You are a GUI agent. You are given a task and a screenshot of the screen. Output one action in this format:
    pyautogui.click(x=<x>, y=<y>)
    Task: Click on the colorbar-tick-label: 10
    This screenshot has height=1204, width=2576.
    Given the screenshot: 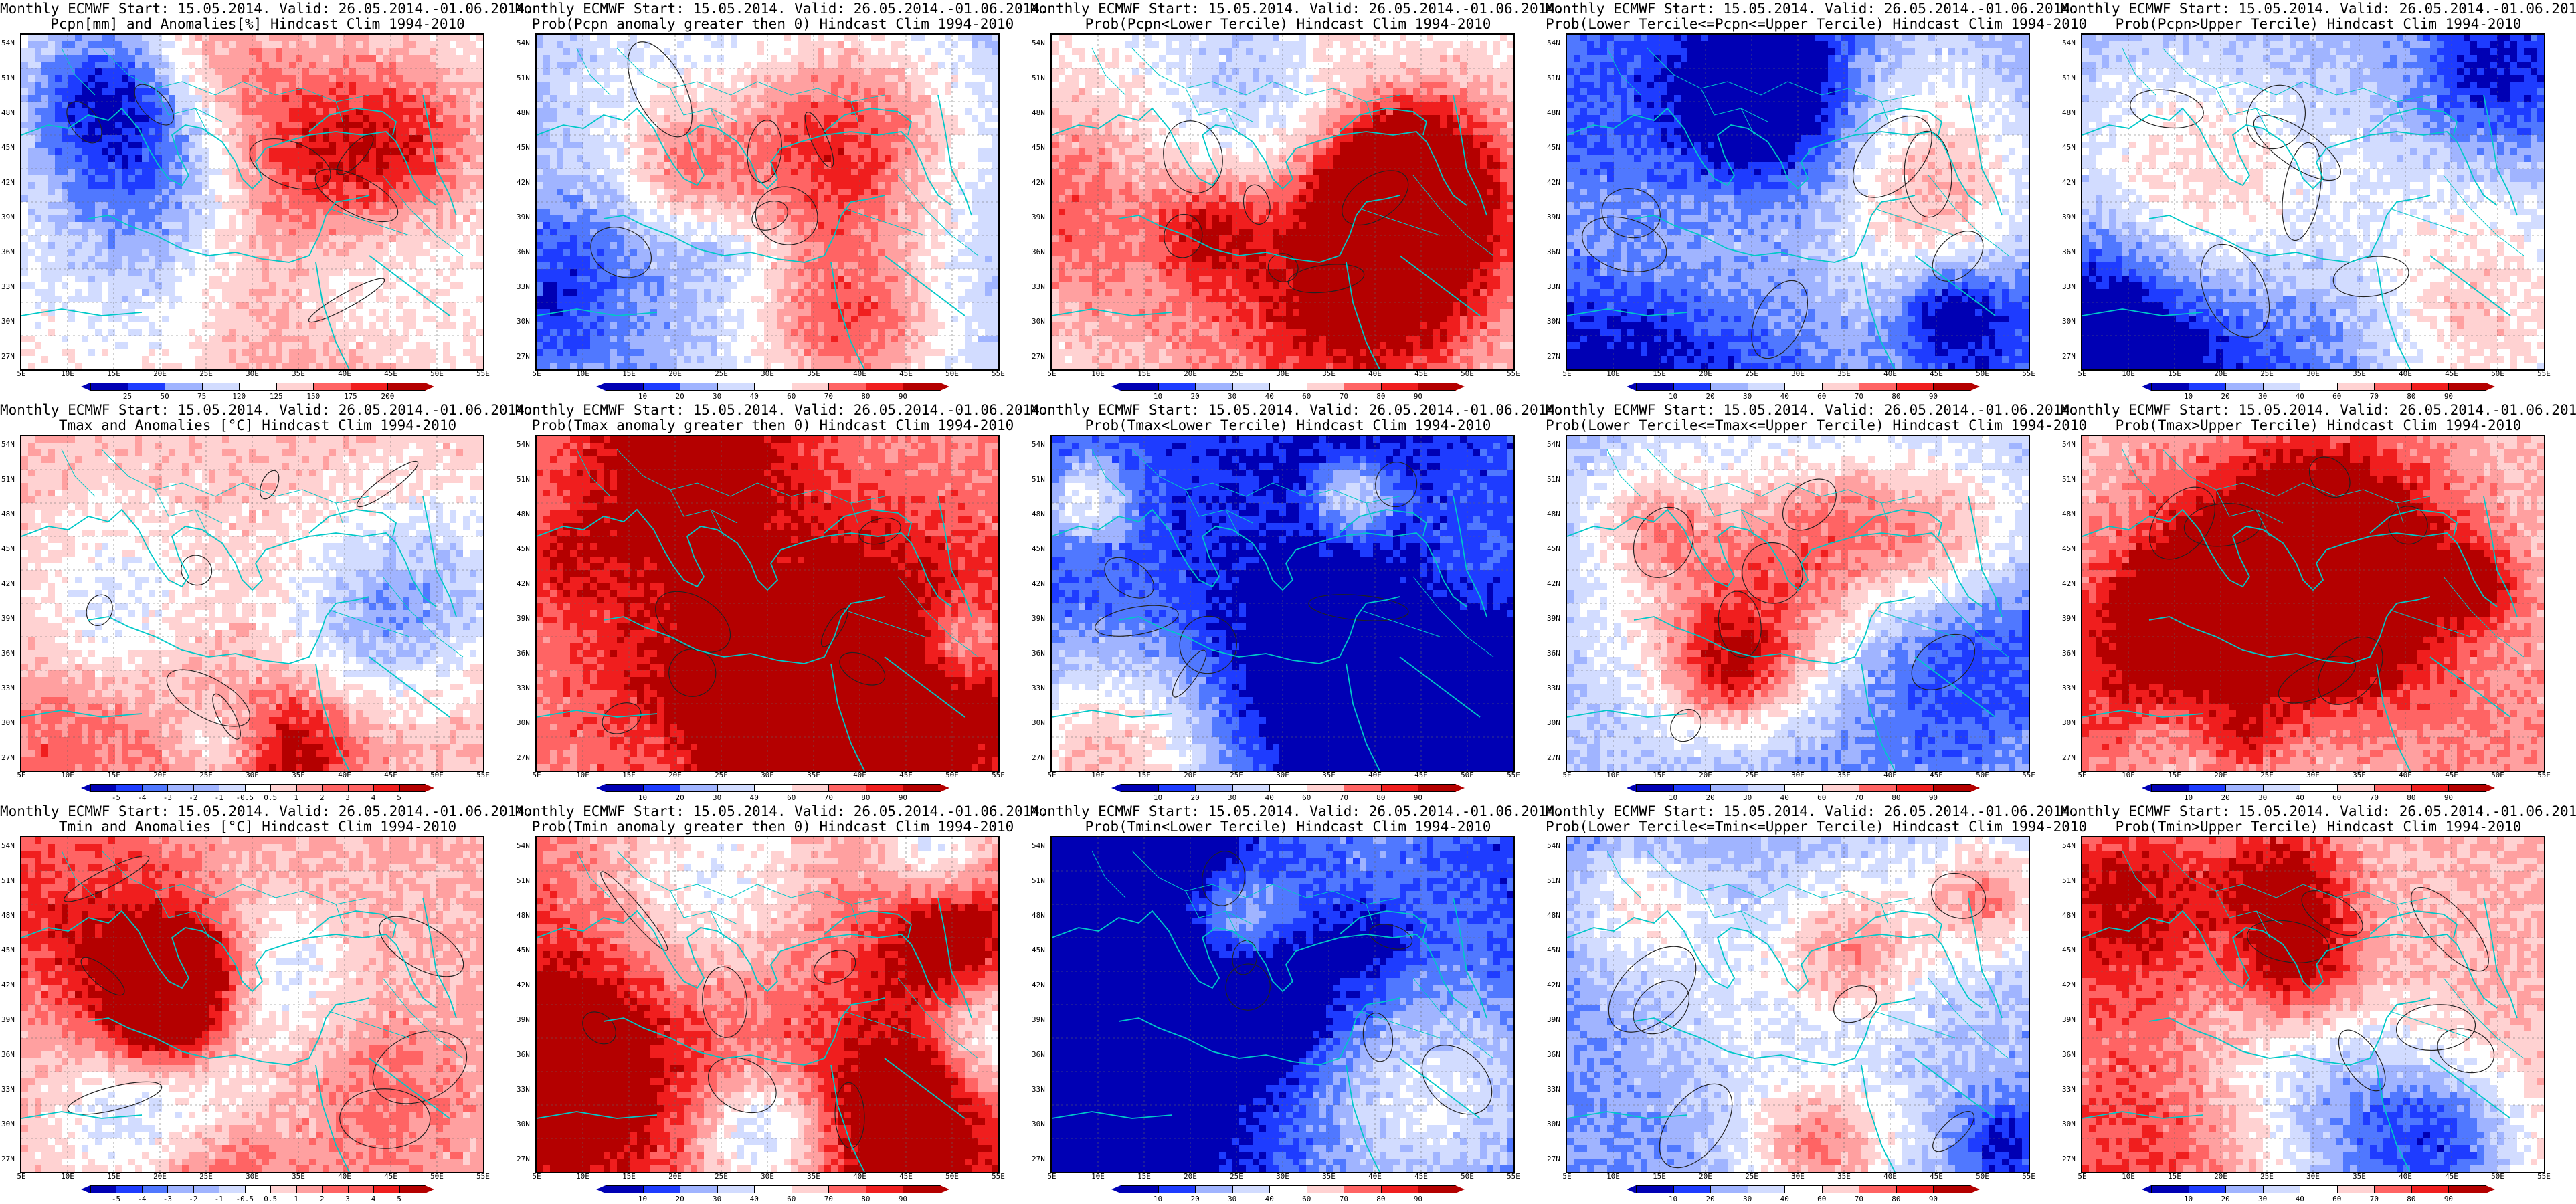 What is the action you would take?
    pyautogui.click(x=1158, y=1199)
    